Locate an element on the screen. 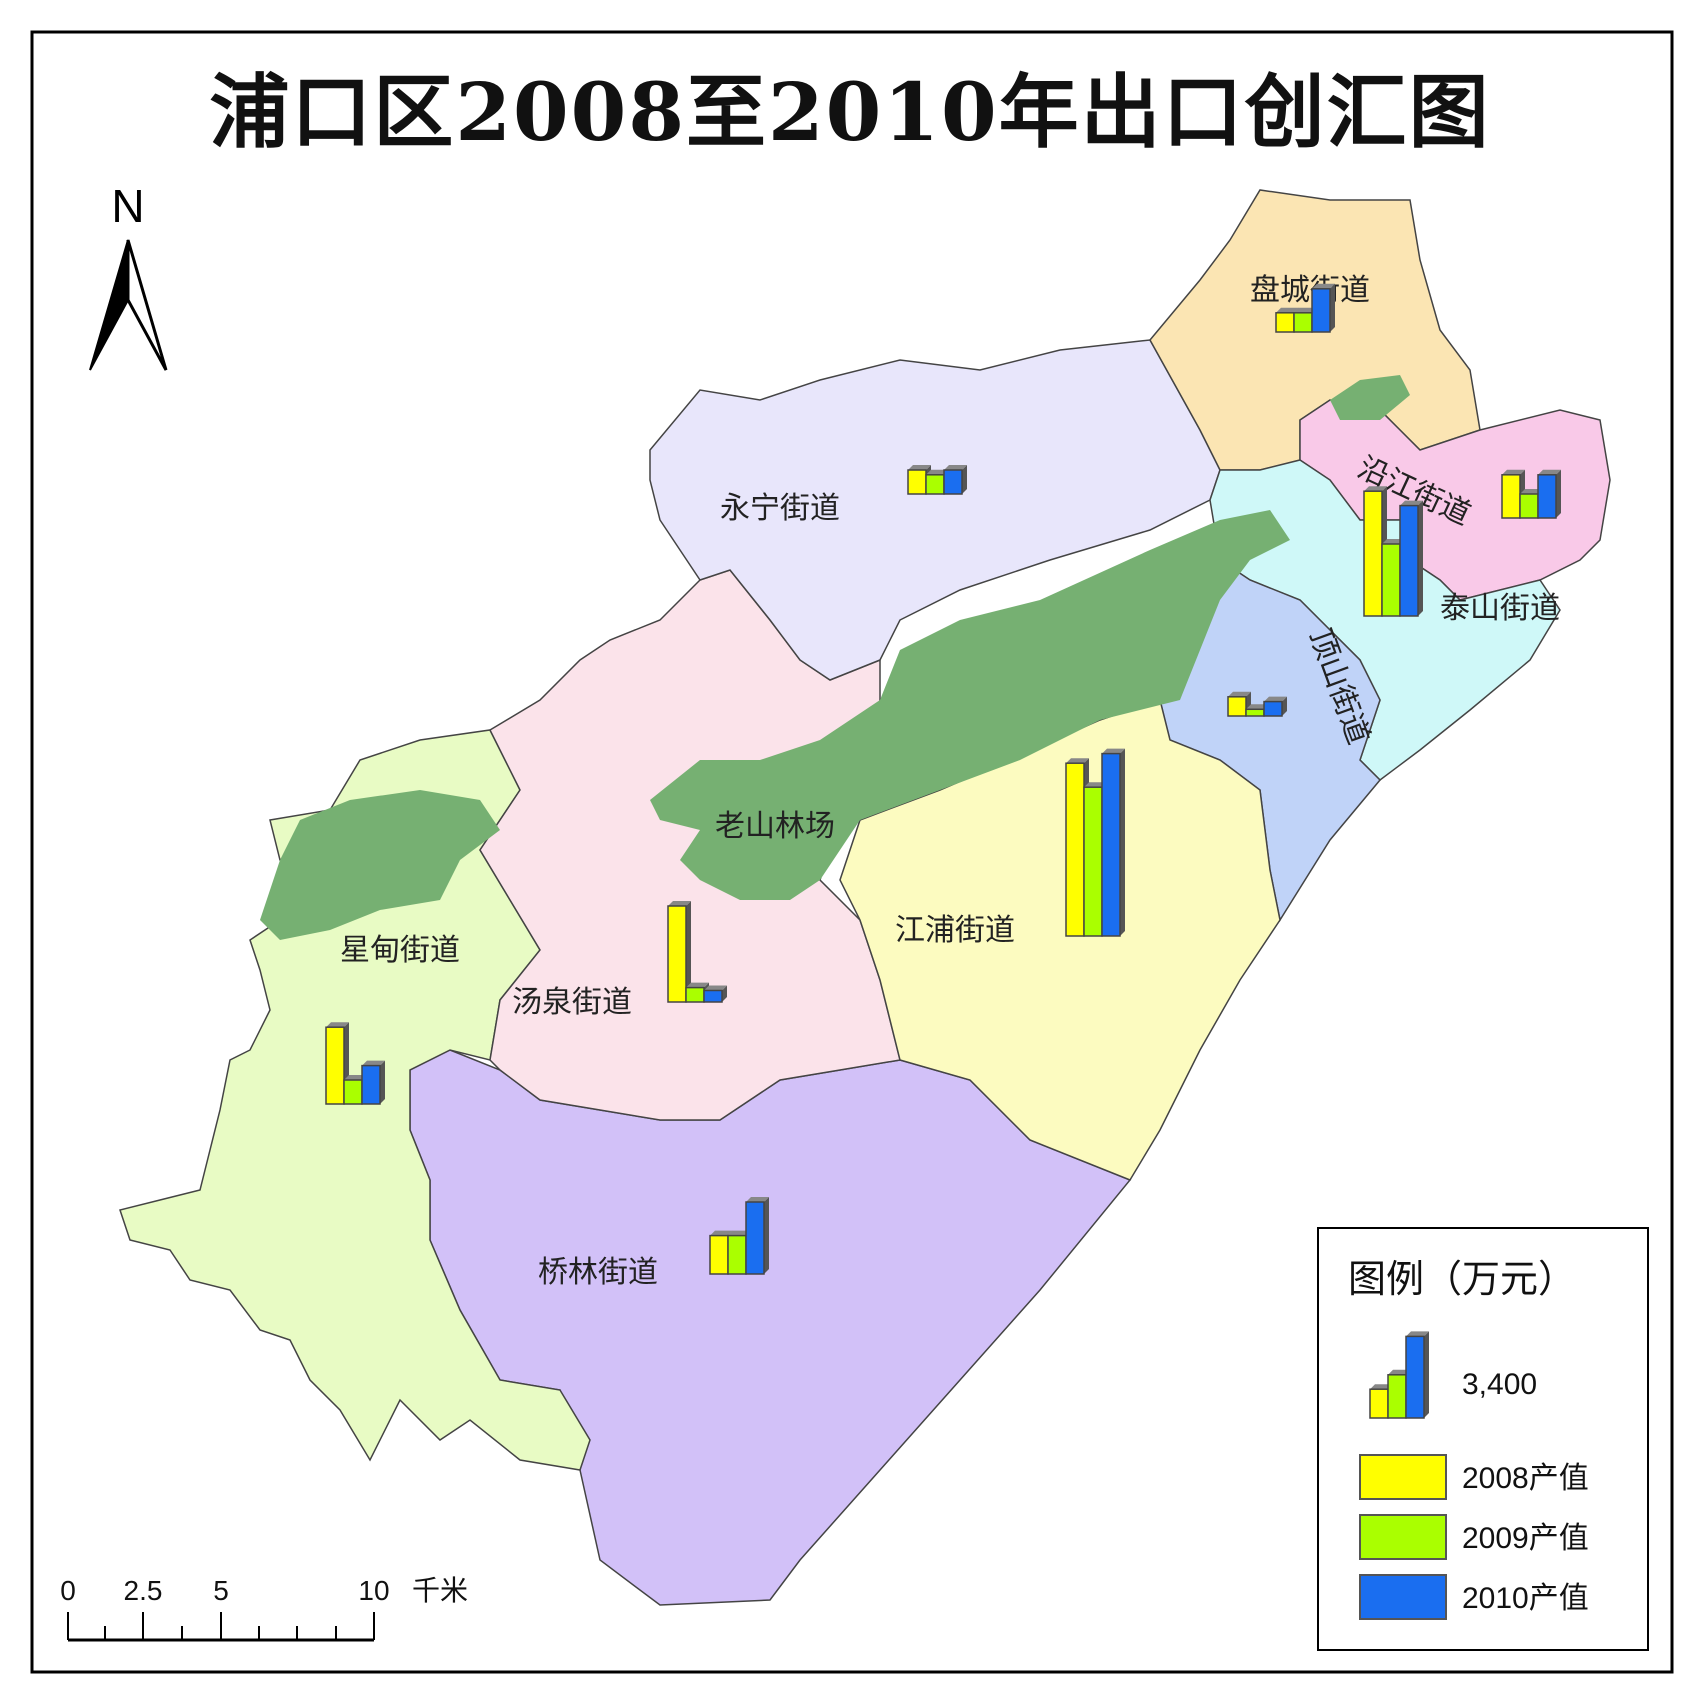  label-panc: 盘城街道 is located at coordinates (1310, 290).